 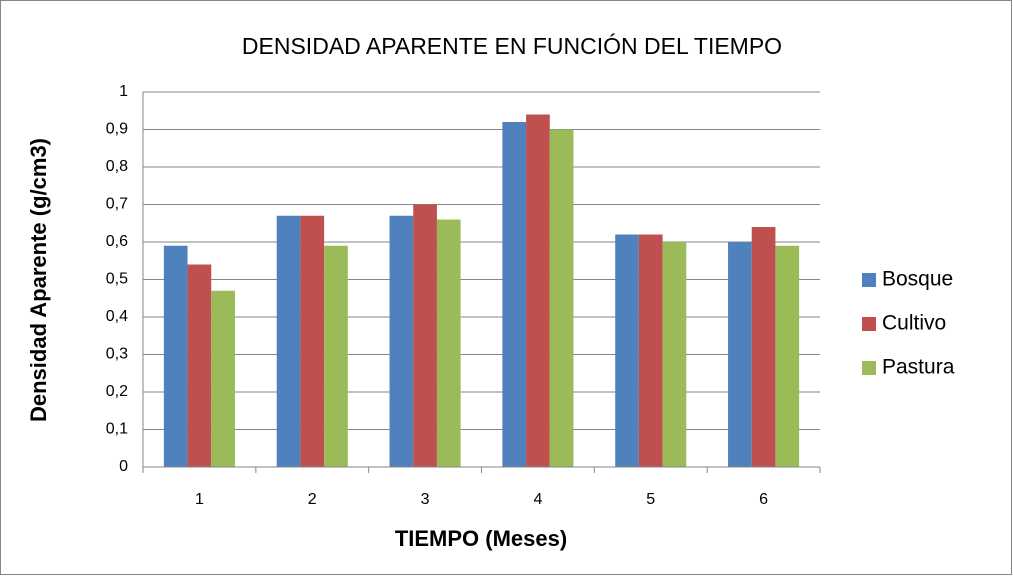 What do you see at coordinates (117, 429) in the screenshot?
I see `y-tick-label: 0,1` at bounding box center [117, 429].